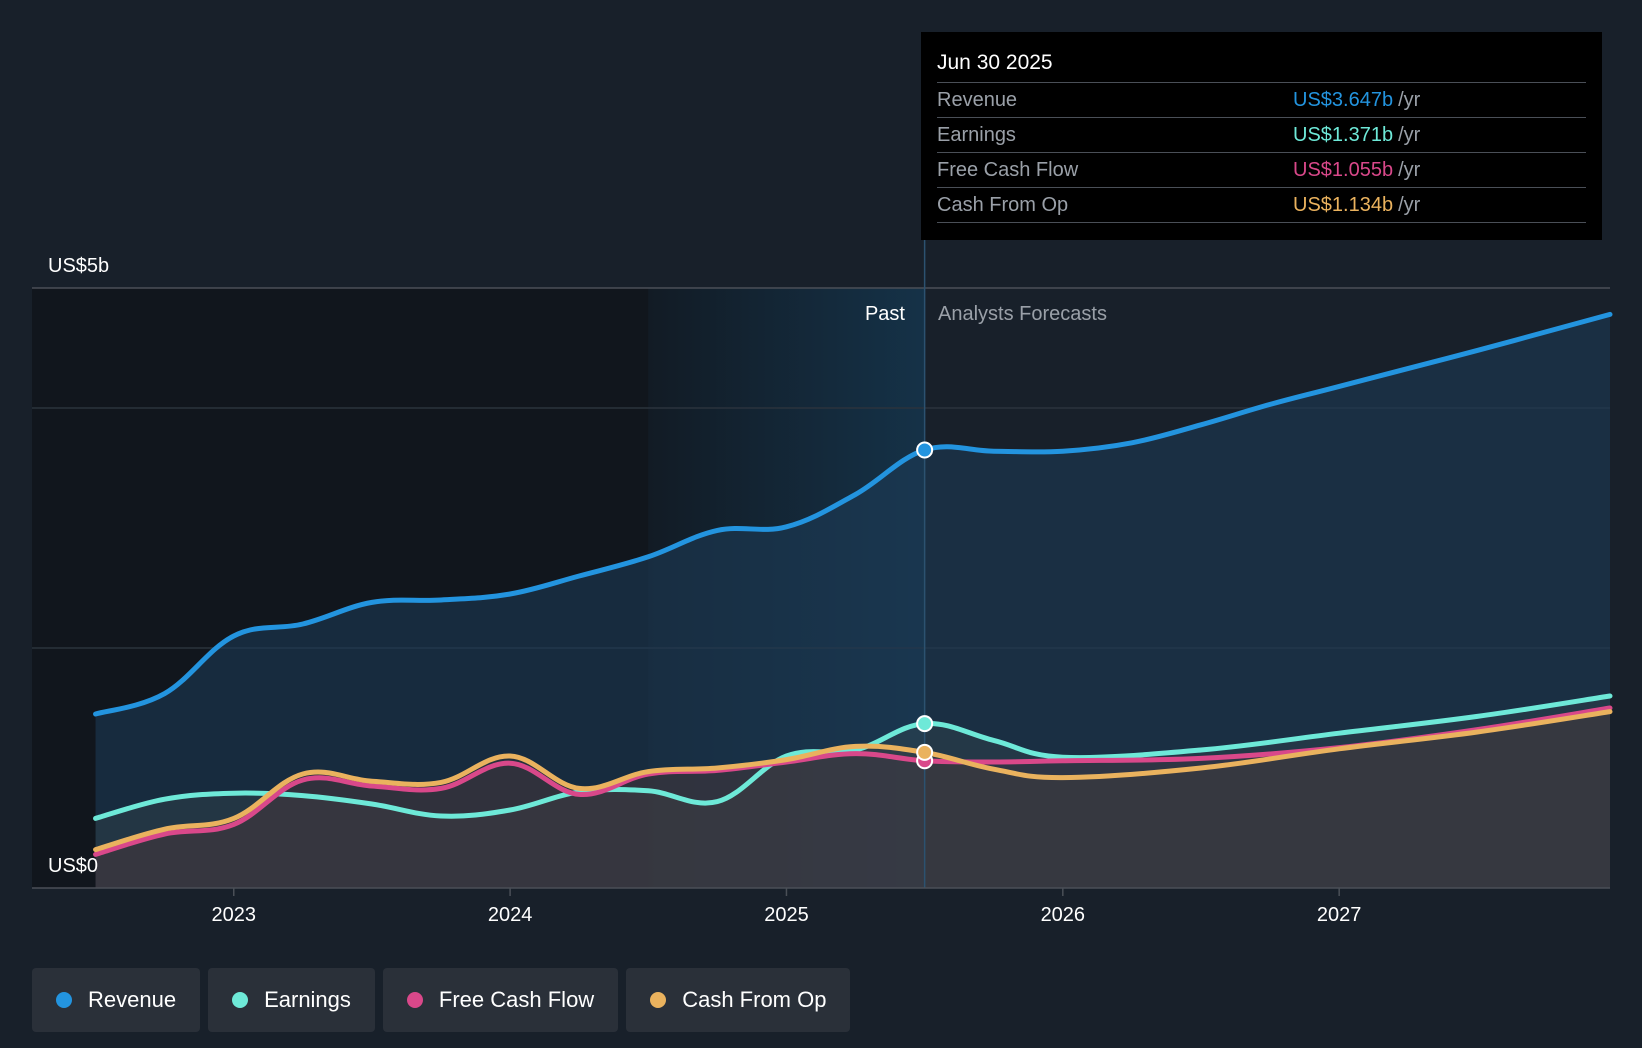 The width and height of the screenshot is (1642, 1048). Describe the element at coordinates (1063, 915) in the screenshot. I see `x-tick-label: 2026` at that location.